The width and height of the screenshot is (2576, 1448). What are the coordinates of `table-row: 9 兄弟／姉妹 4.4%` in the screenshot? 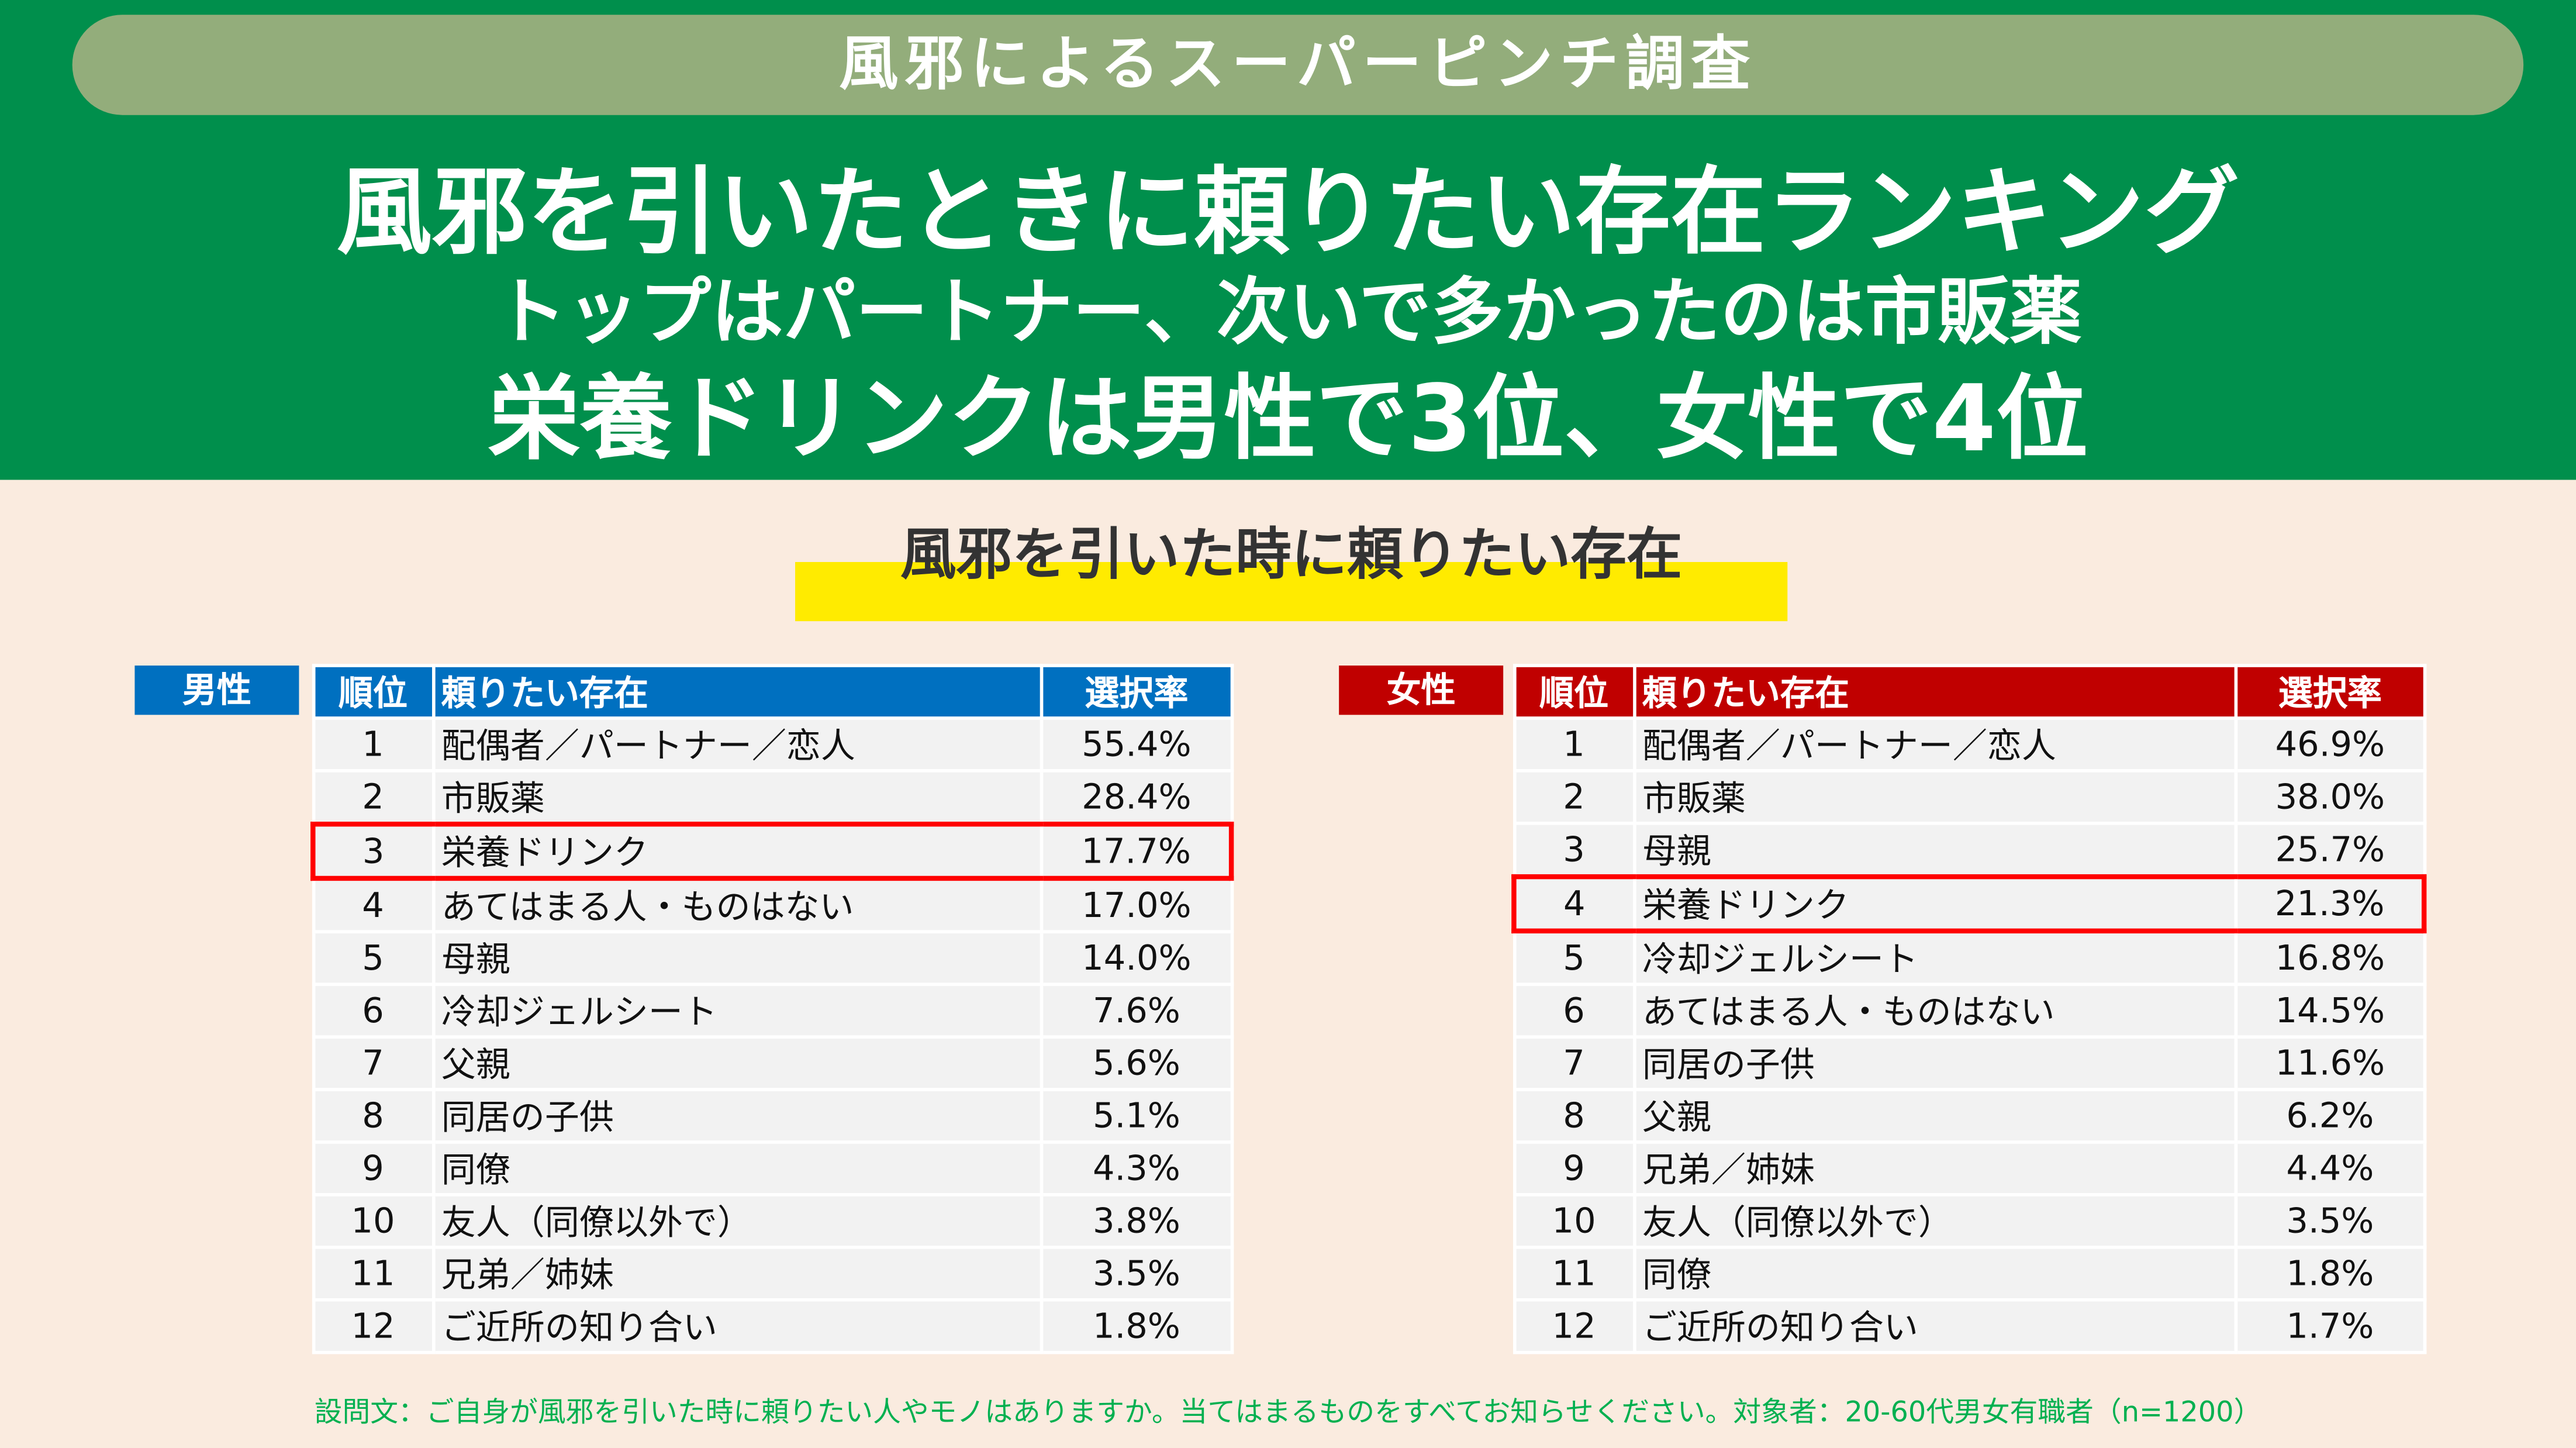 It's located at (1969, 1168).